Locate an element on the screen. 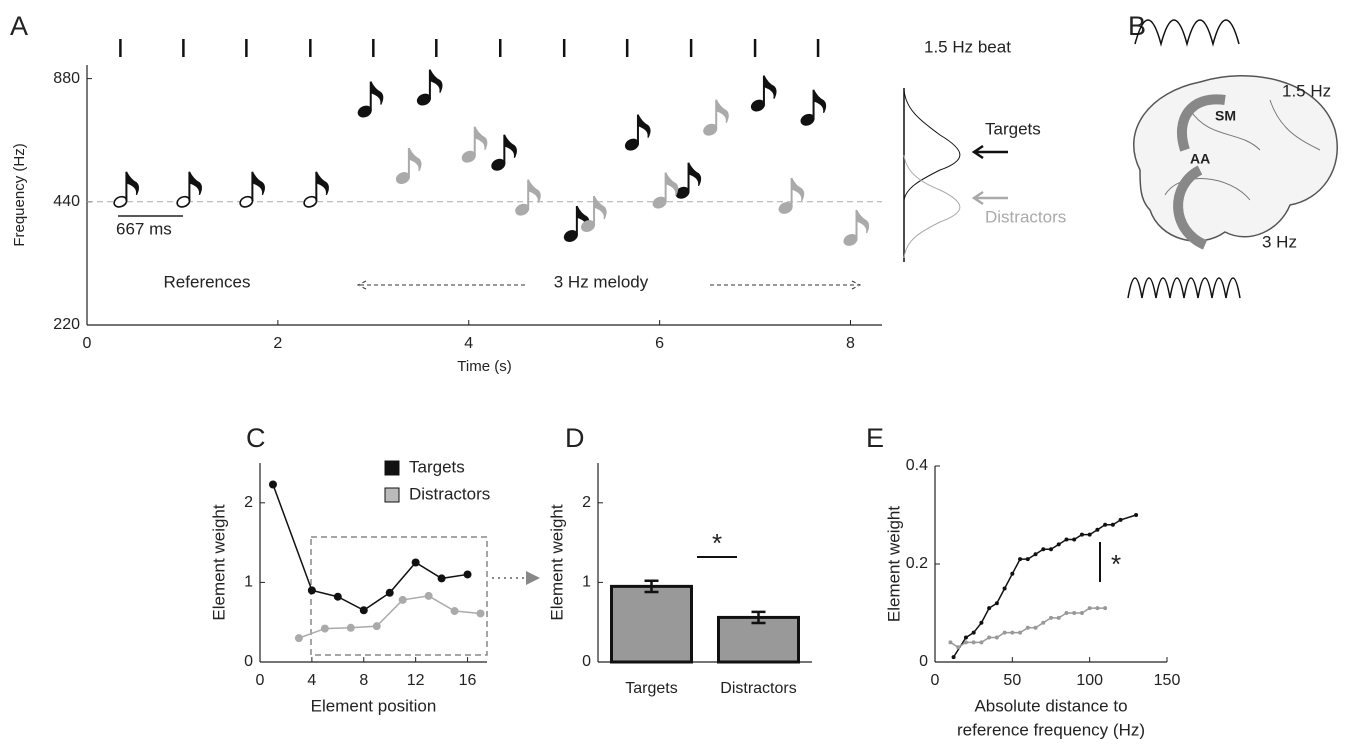 The width and height of the screenshot is (1355, 747). x-tick-label: Targets is located at coordinates (651, 688).